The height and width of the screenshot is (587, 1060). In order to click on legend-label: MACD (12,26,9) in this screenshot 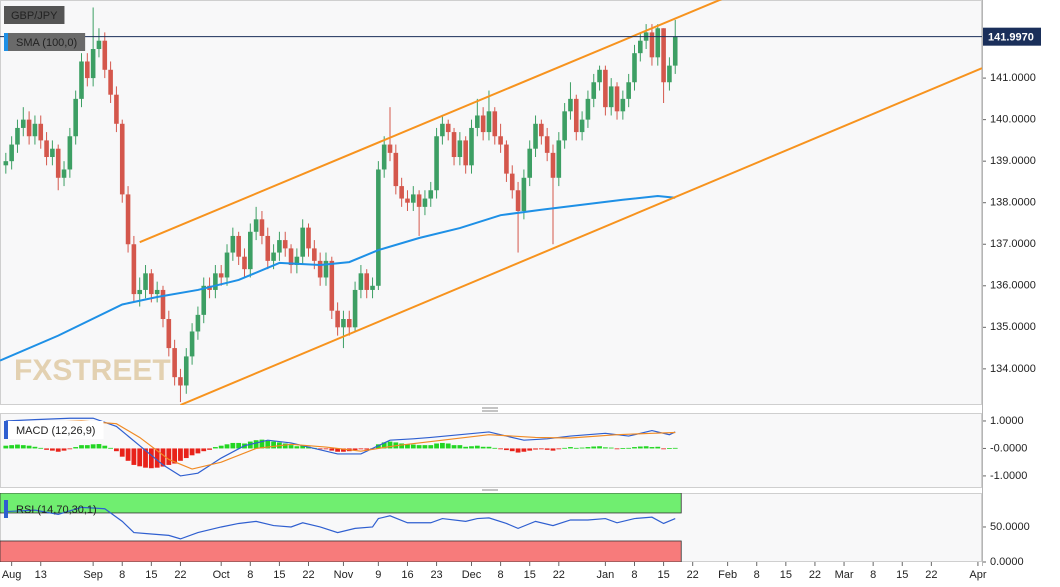, I will do `click(55, 431)`.